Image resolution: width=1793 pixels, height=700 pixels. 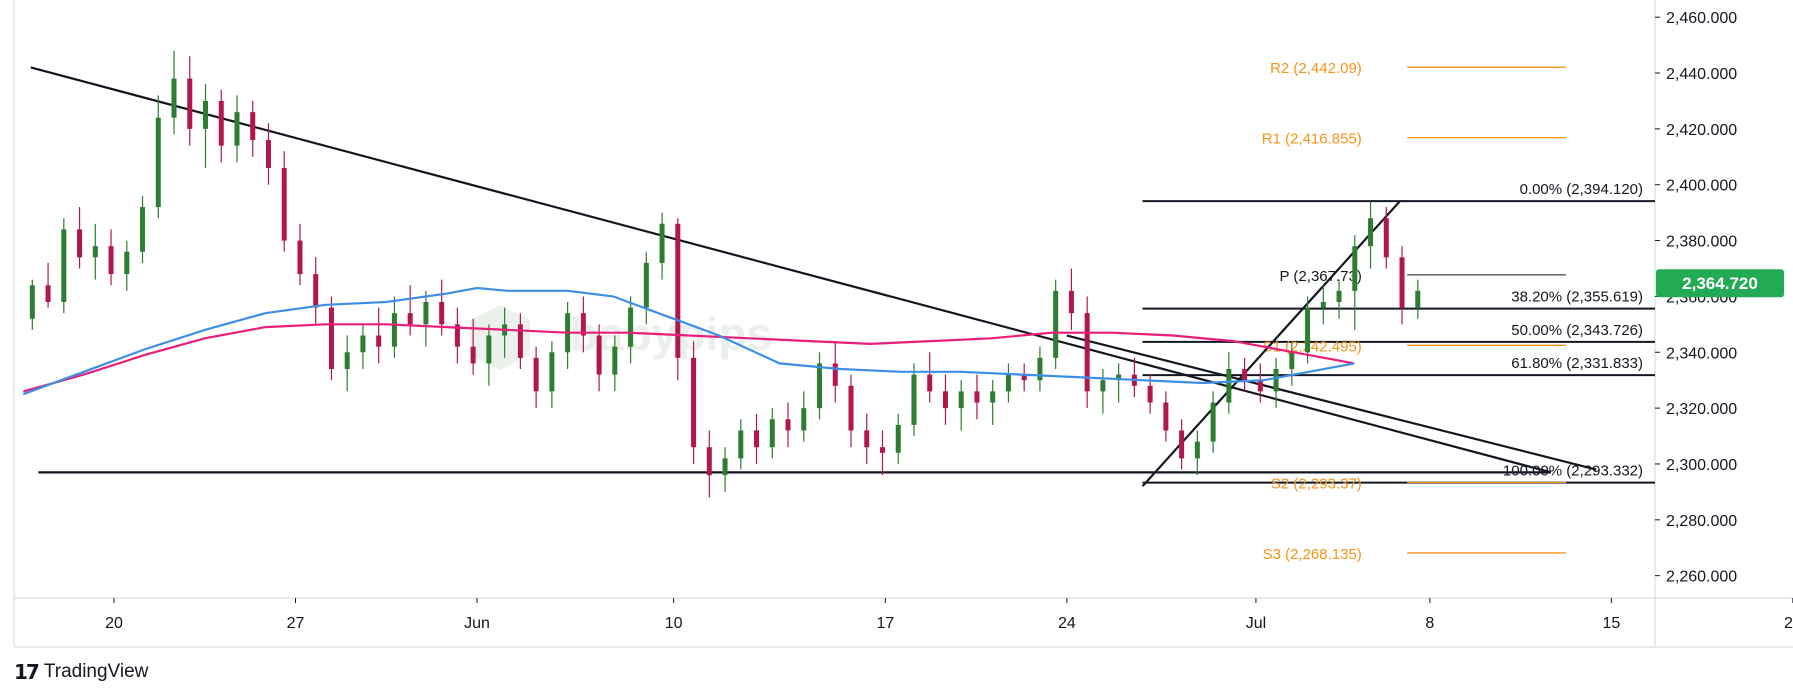 I want to click on tradingview-logo: 17 TradingView, so click(x=81, y=672).